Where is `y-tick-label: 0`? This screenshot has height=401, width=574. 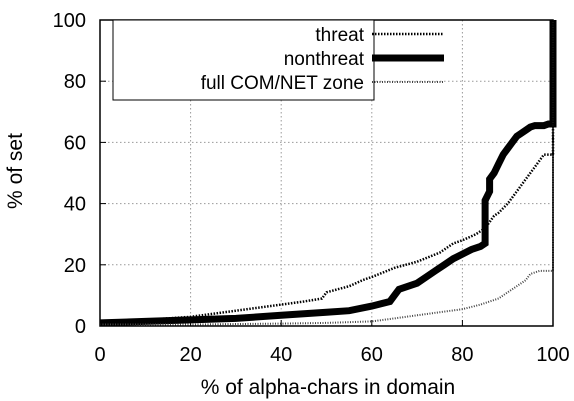 y-tick-label: 0 is located at coordinates (80, 327).